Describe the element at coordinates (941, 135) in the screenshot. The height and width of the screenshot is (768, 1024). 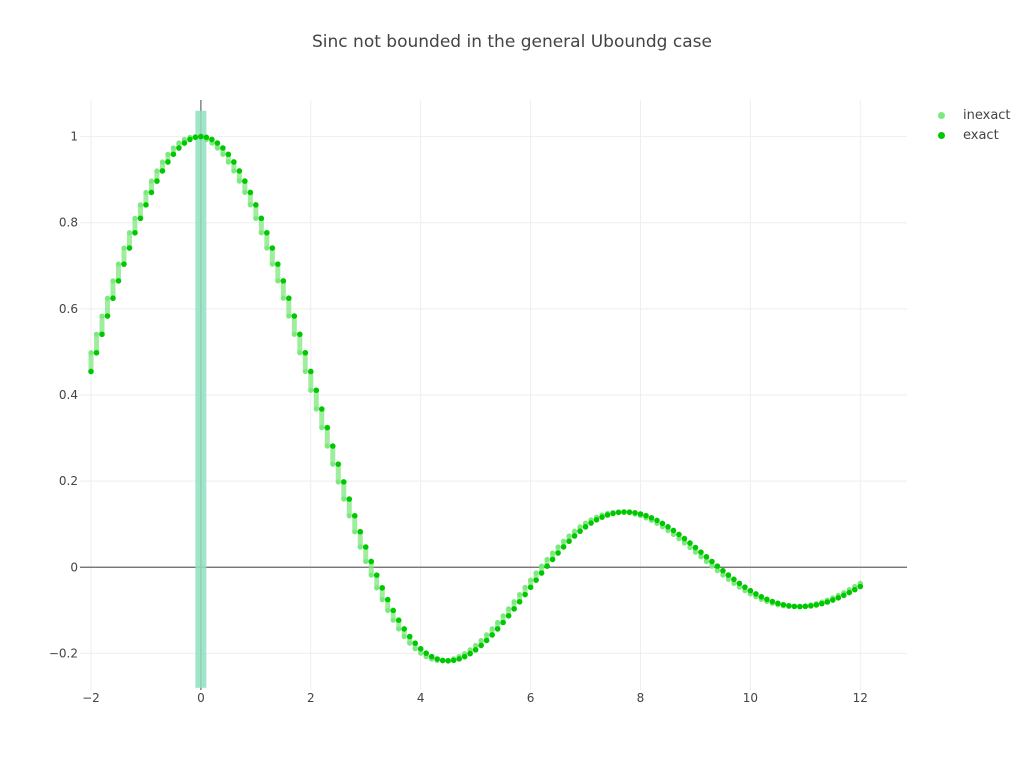
I see `legend-marker-exact` at that location.